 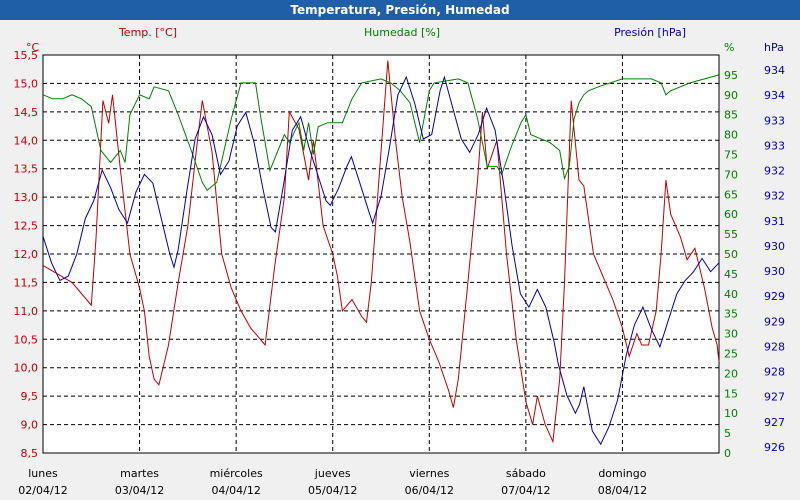 What do you see at coordinates (731, 373) in the screenshot?
I see `humidity-tick-label: 20` at bounding box center [731, 373].